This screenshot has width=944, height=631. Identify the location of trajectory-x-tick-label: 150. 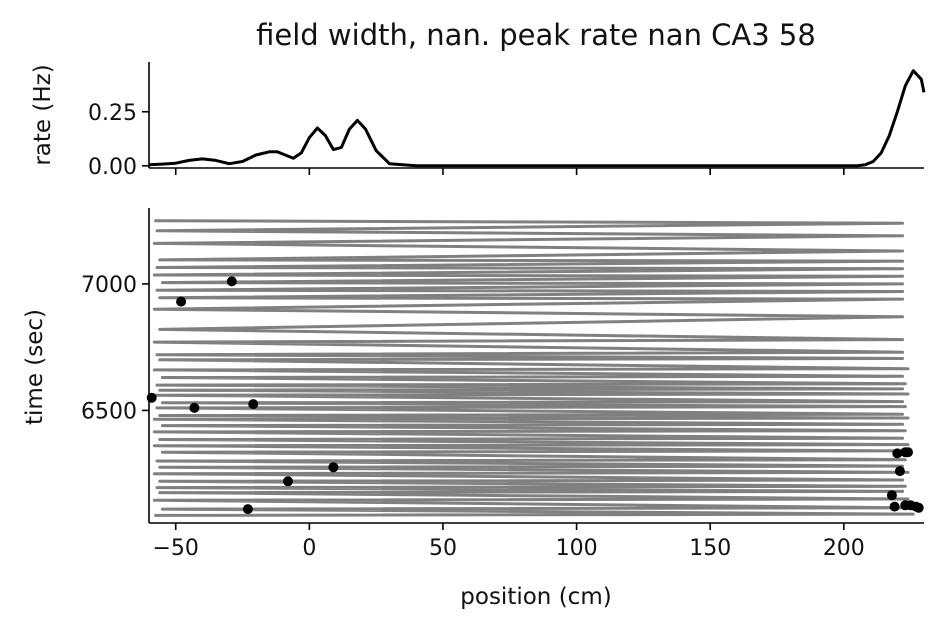
(710, 548).